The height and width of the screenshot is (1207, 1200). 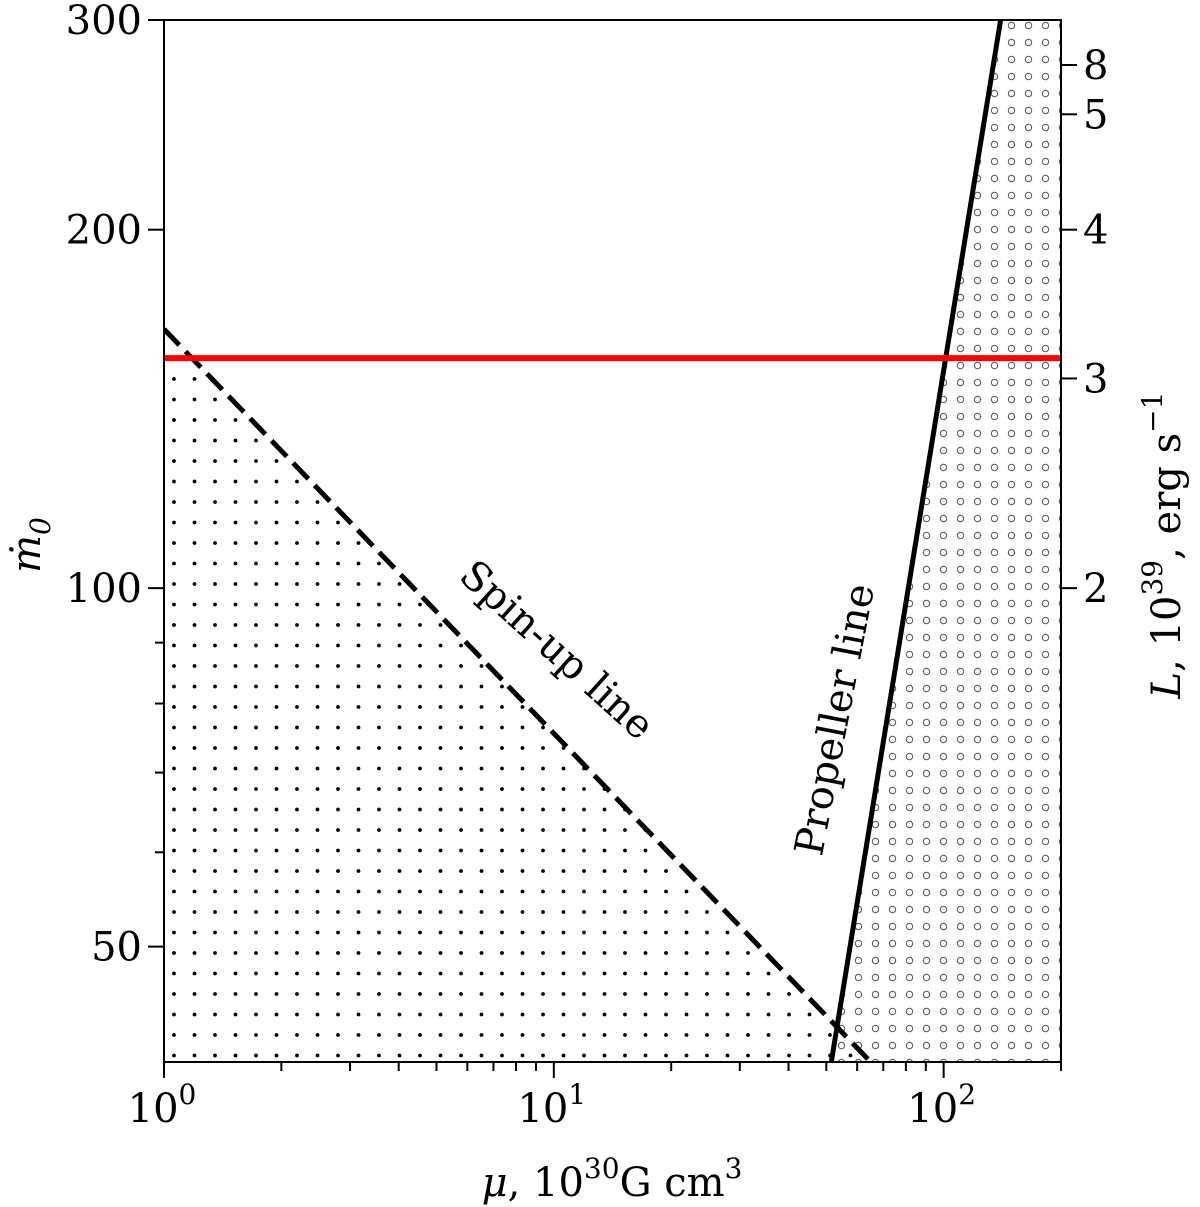 What do you see at coordinates (595, 1097) in the screenshot?
I see `x-axis-ticks: 10⁰ 10¹ 10²` at bounding box center [595, 1097].